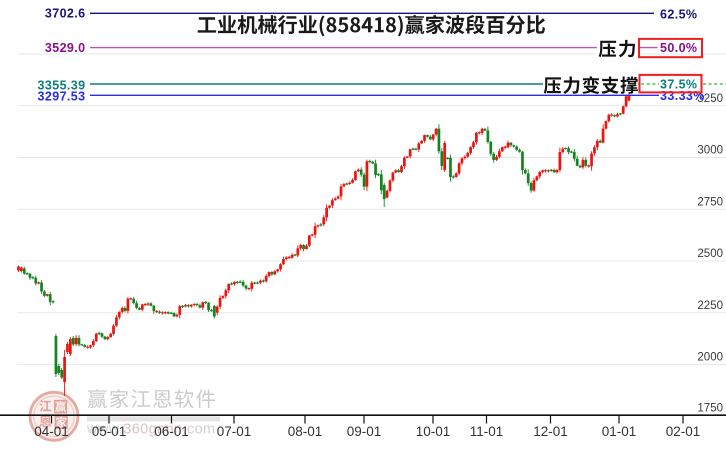  Describe the element at coordinates (109, 431) in the screenshot. I see `svg-text: 05-01` at that location.